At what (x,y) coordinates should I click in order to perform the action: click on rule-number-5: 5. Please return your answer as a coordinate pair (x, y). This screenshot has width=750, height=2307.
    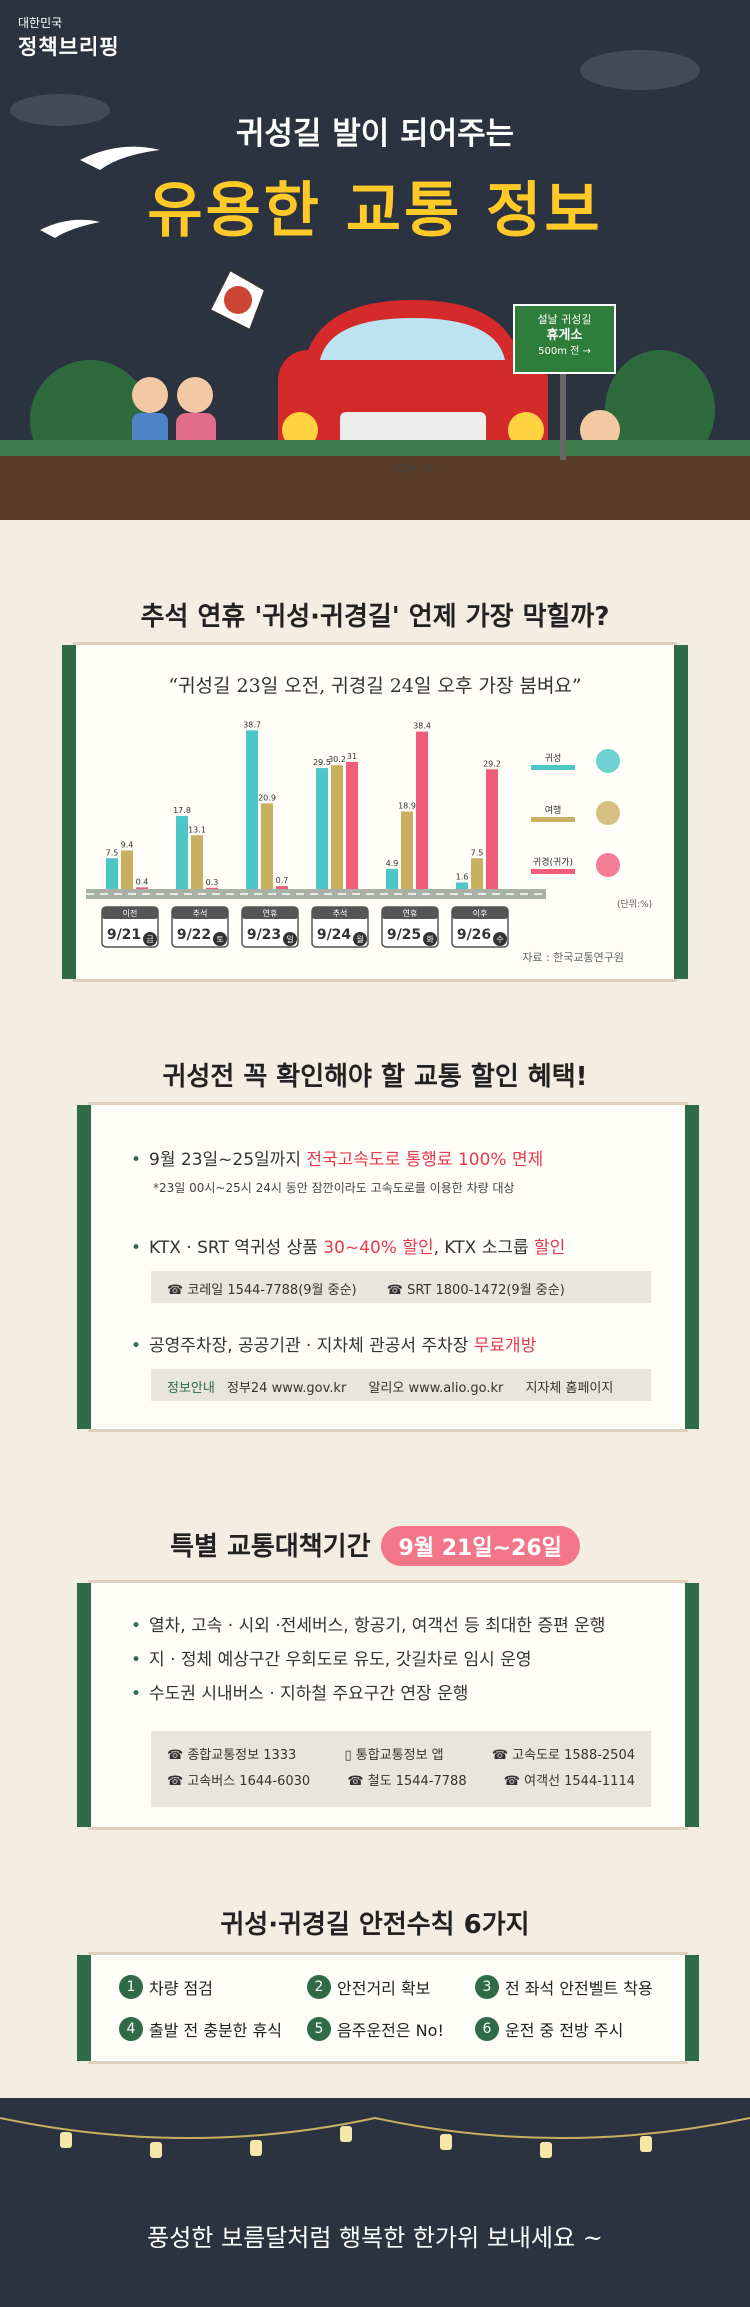
    Looking at the image, I should click on (319, 2029).